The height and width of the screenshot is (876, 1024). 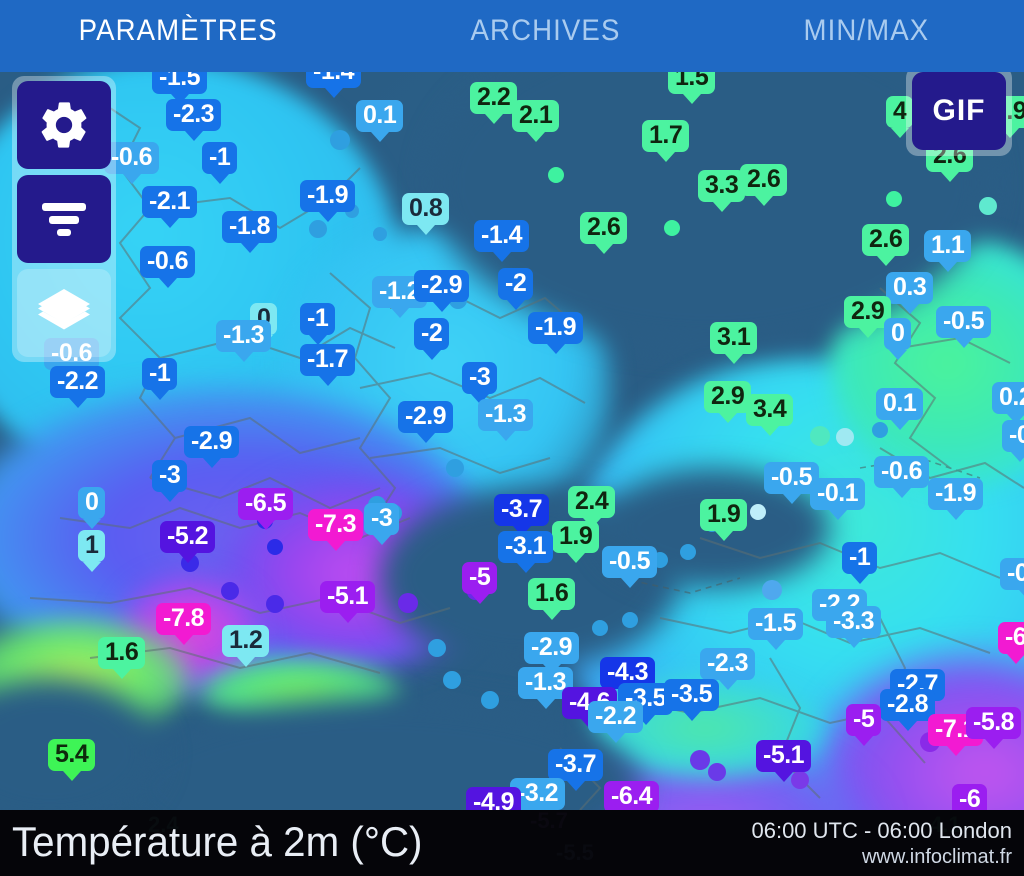 What do you see at coordinates (184, 619) in the screenshot?
I see `temperature-label: -7.8` at bounding box center [184, 619].